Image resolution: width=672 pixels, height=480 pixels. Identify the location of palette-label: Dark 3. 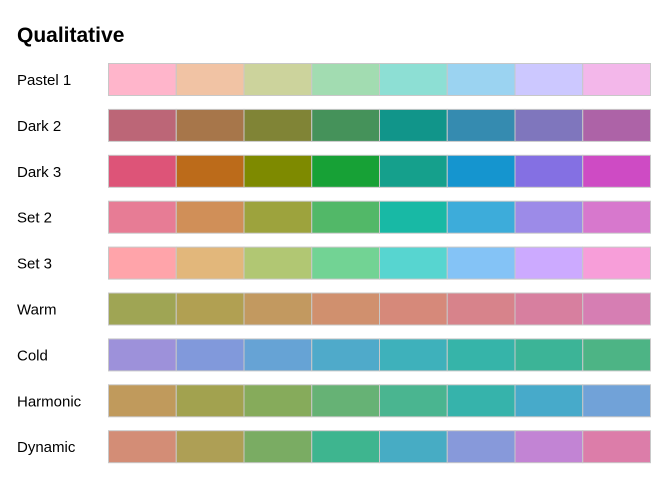
(39, 172).